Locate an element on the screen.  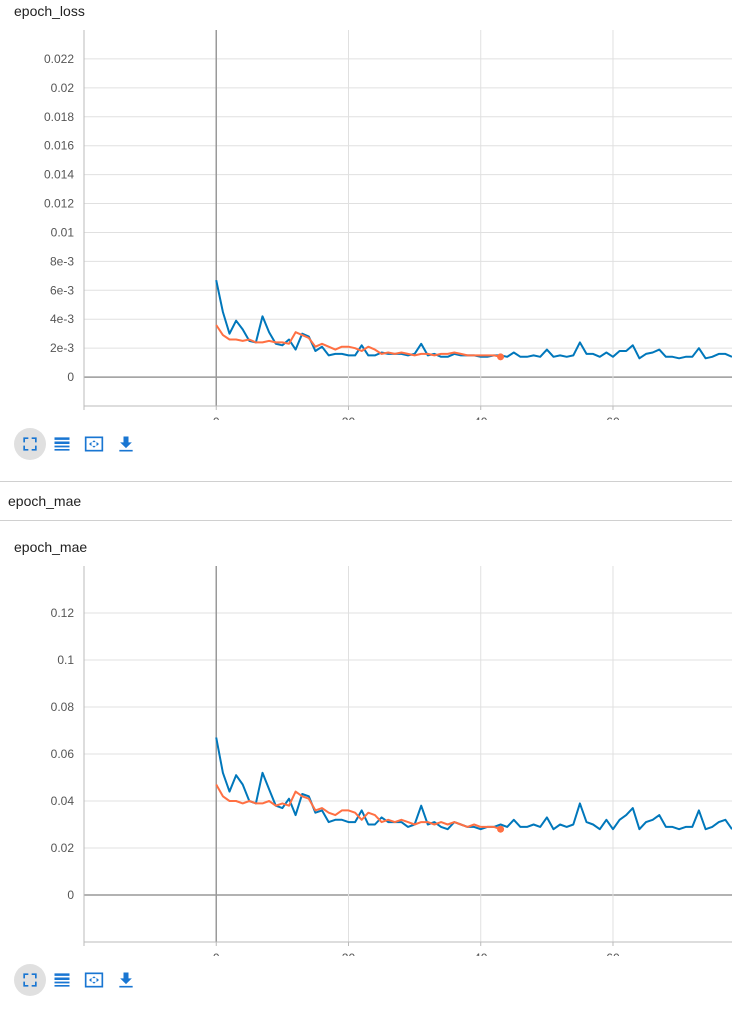
y-tick-label: 0.06 is located at coordinates (63, 754).